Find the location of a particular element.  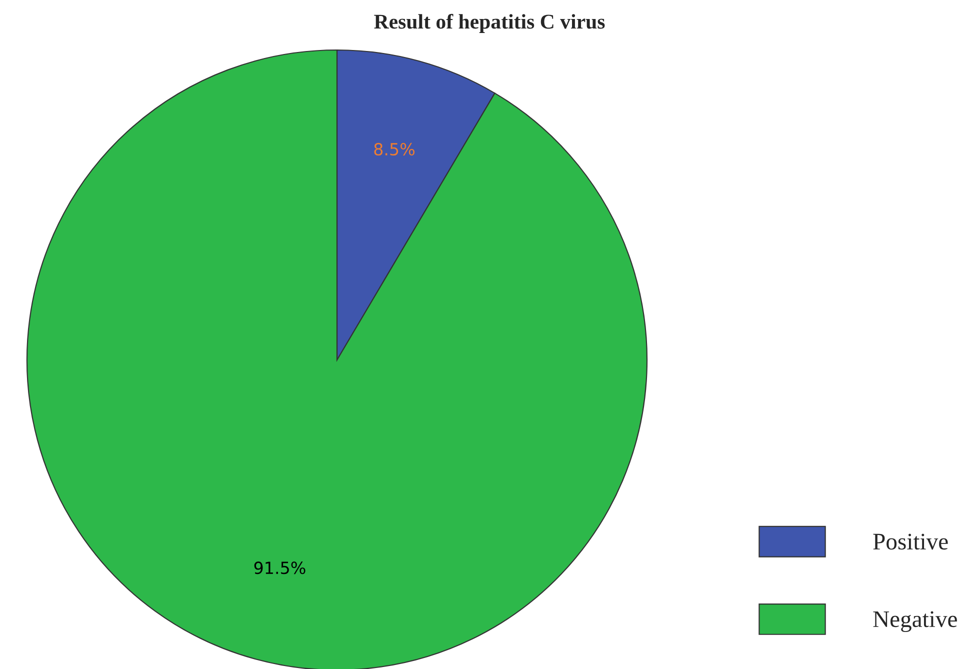

legend-label: Positive is located at coordinates (910, 542).